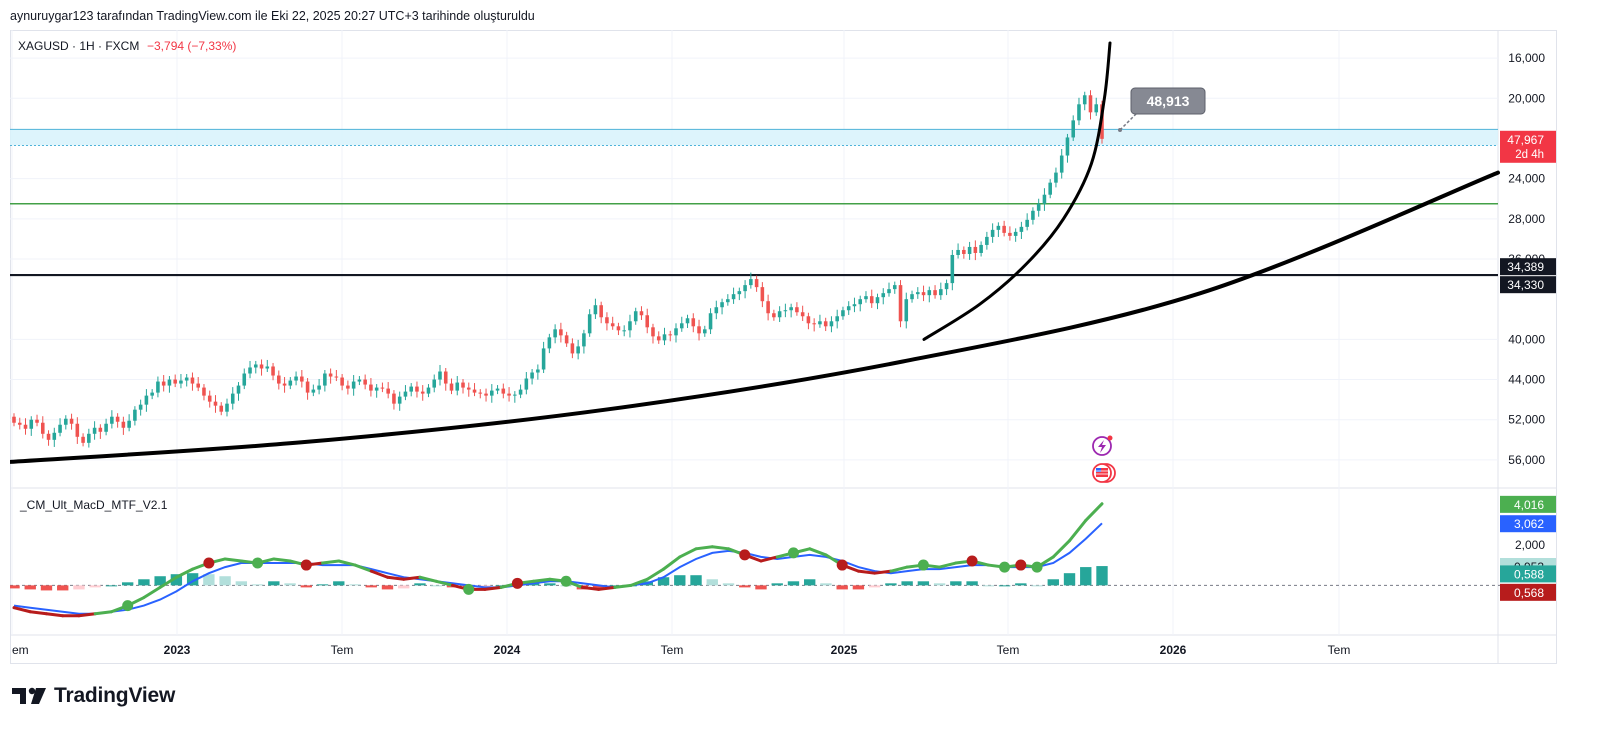  I want to click on price-callout: 48,913, so click(1162, 109).